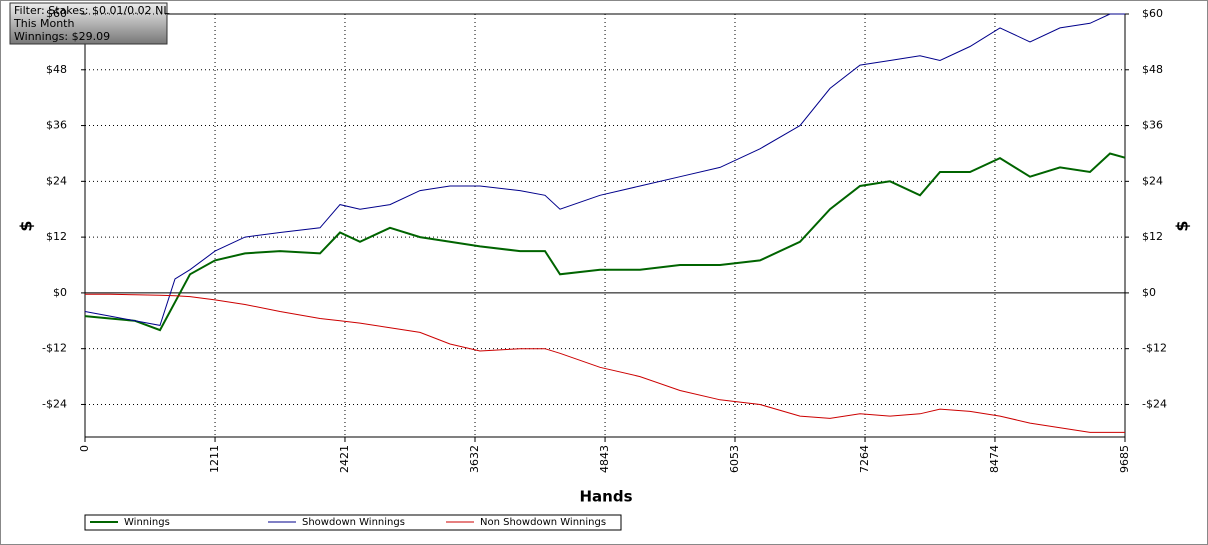  I want to click on y2-tick-label: -$24, so click(1154, 403).